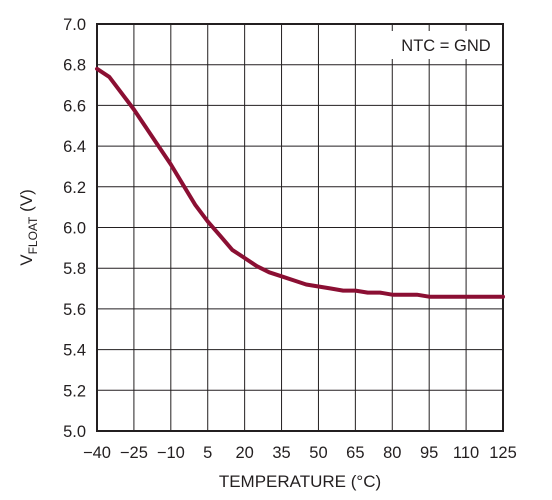  I want to click on x-tick-label: −25, so click(134, 453).